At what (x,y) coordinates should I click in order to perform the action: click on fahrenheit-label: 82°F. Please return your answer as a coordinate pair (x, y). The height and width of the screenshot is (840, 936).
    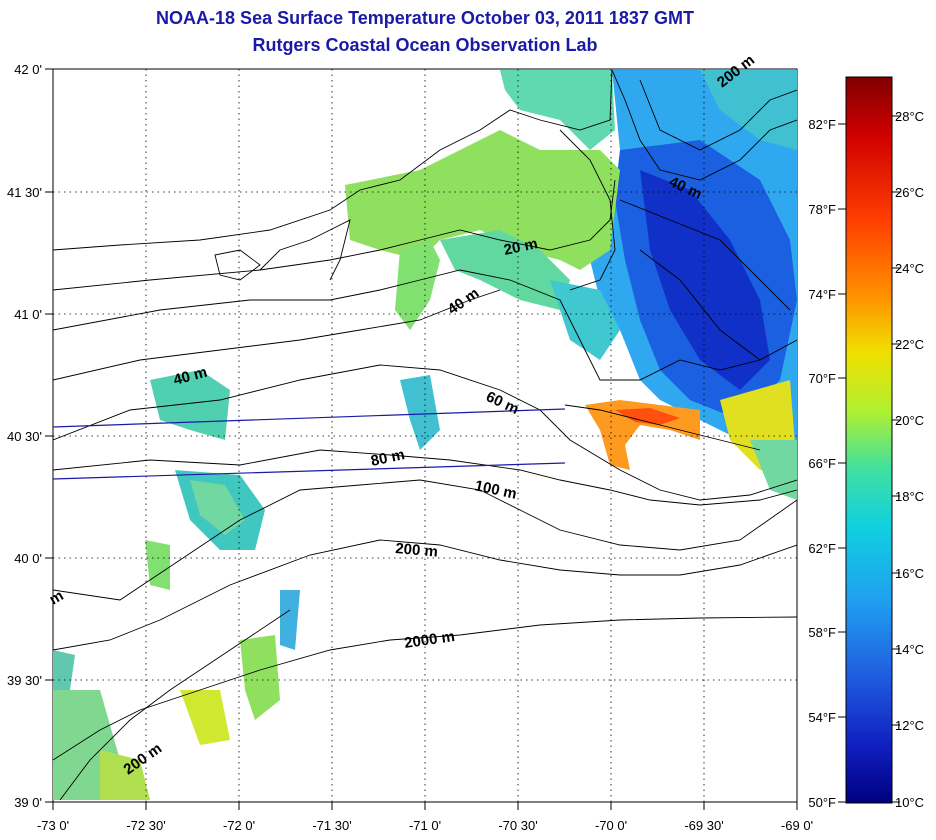
    Looking at the image, I should click on (822, 124).